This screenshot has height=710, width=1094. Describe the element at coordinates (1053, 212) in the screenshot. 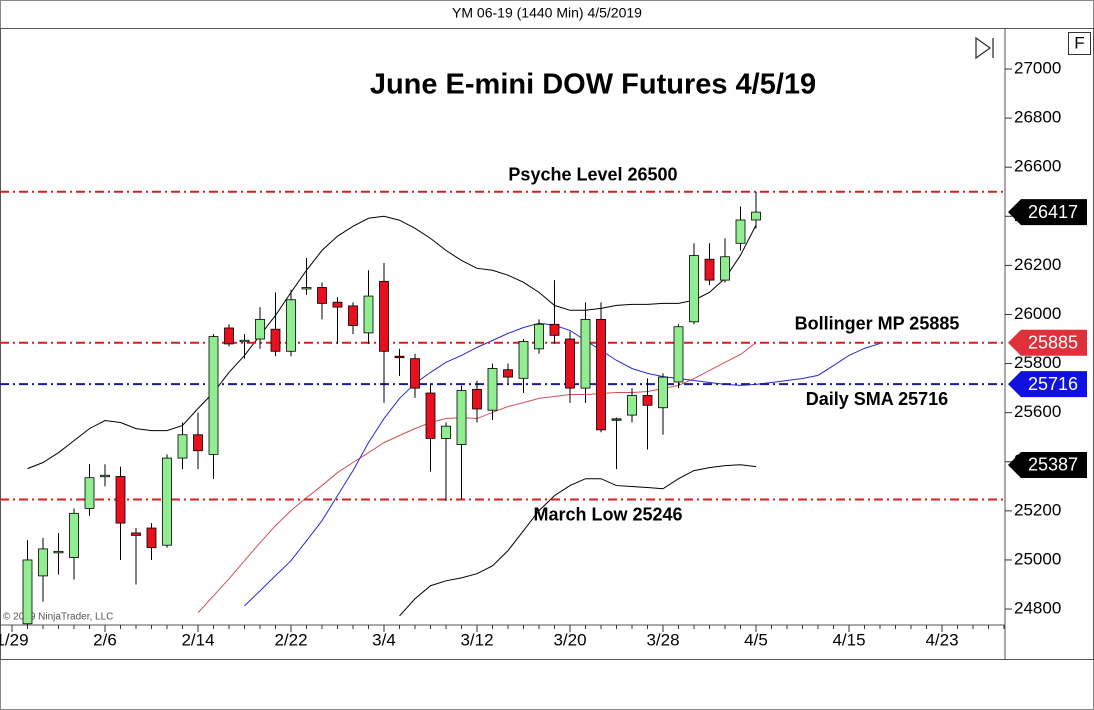

I see `price-marker-label: 26417` at that location.